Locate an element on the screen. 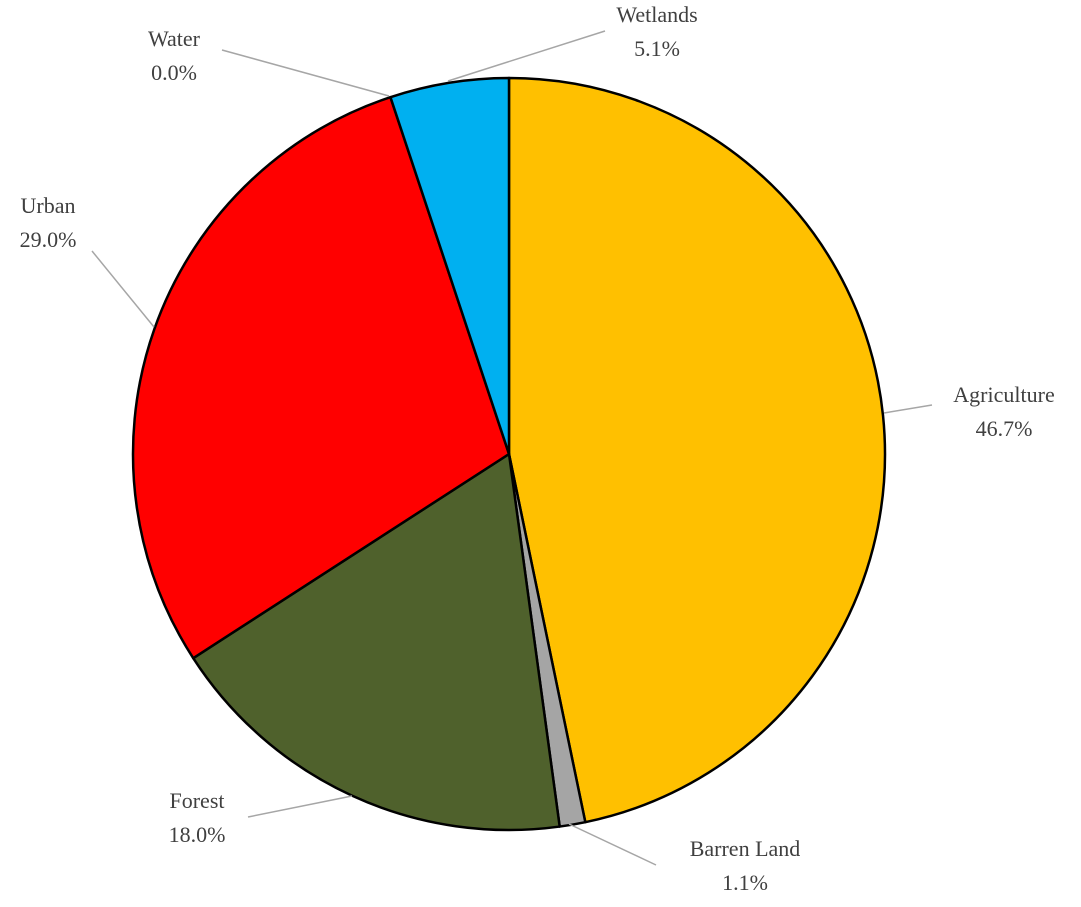 The height and width of the screenshot is (907, 1081). slice-forest is located at coordinates (376, 642).